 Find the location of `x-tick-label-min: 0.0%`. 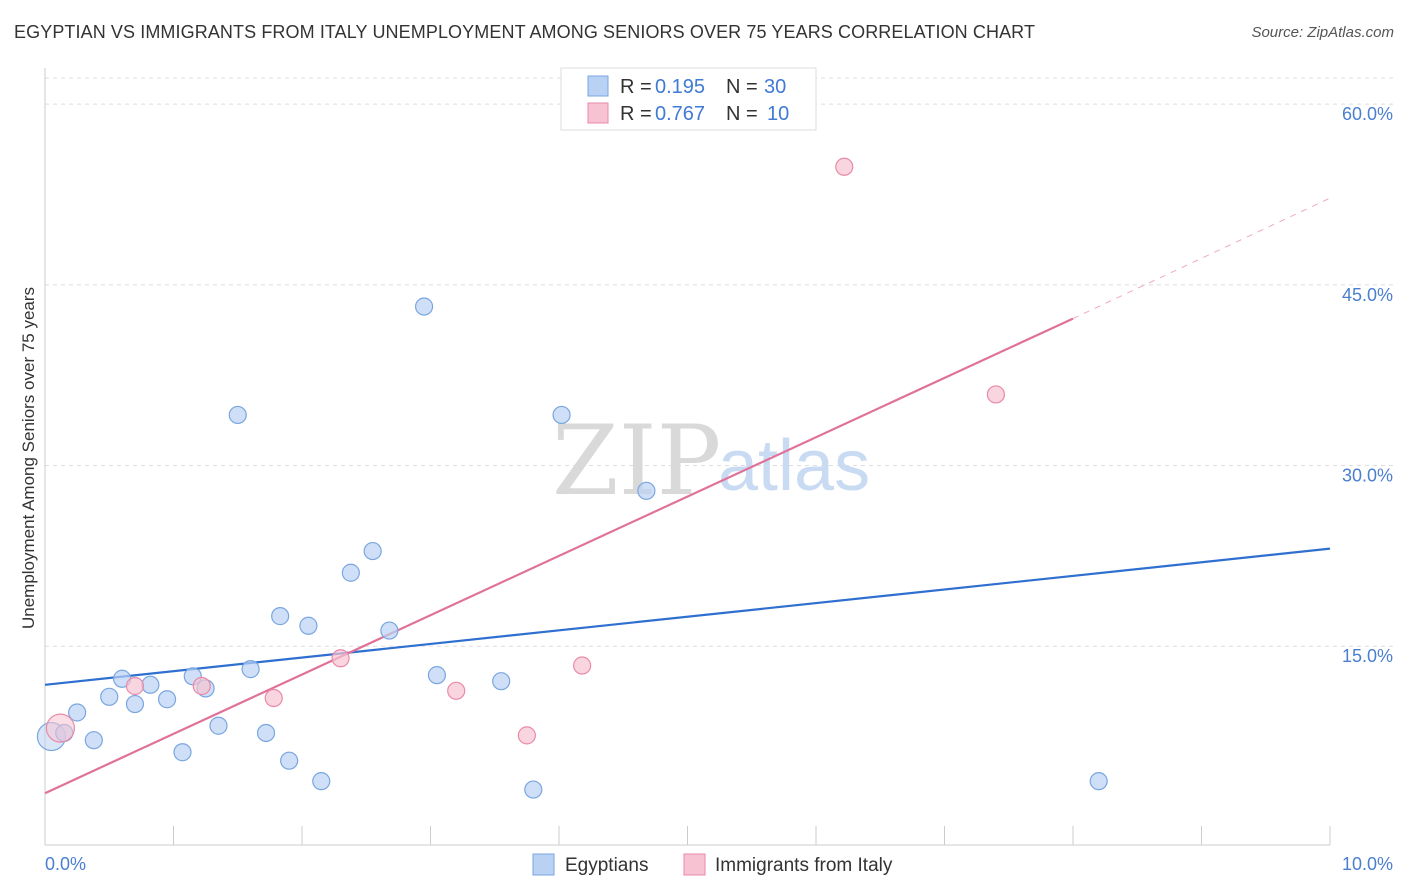

x-tick-label-min: 0.0% is located at coordinates (65, 864).